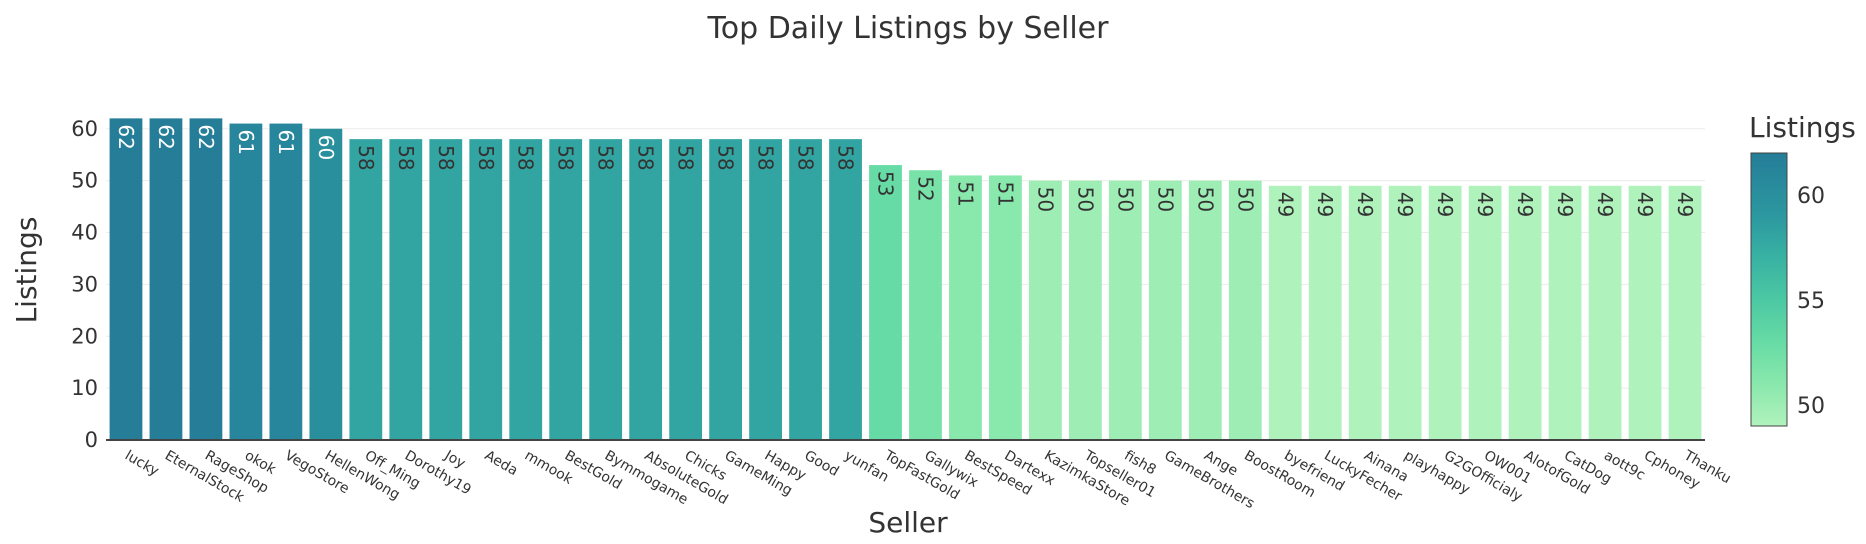 Image resolution: width=1866 pixels, height=544 pixels. I want to click on y-axis-ticks: 0 10 20 30 40 50 60, so click(84, 284).